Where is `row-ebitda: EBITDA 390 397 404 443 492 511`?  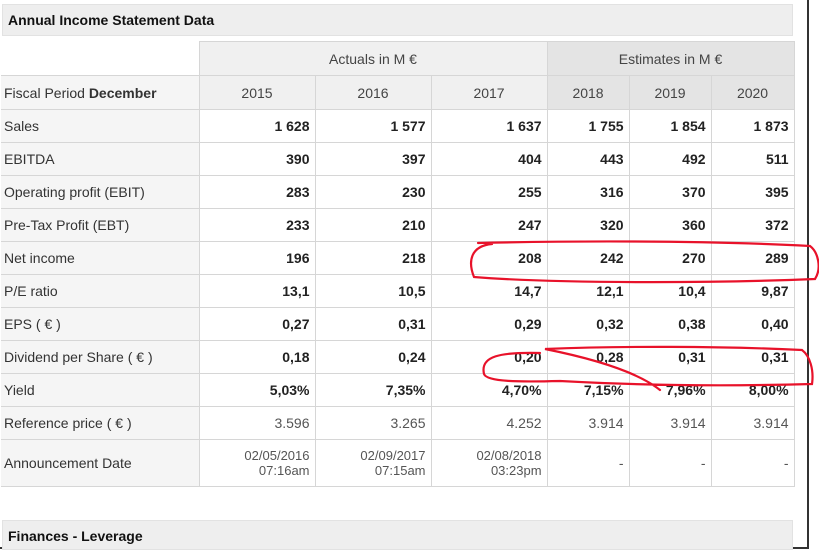
row-ebitda: EBITDA 390 397 404 443 492 511 is located at coordinates (398, 159).